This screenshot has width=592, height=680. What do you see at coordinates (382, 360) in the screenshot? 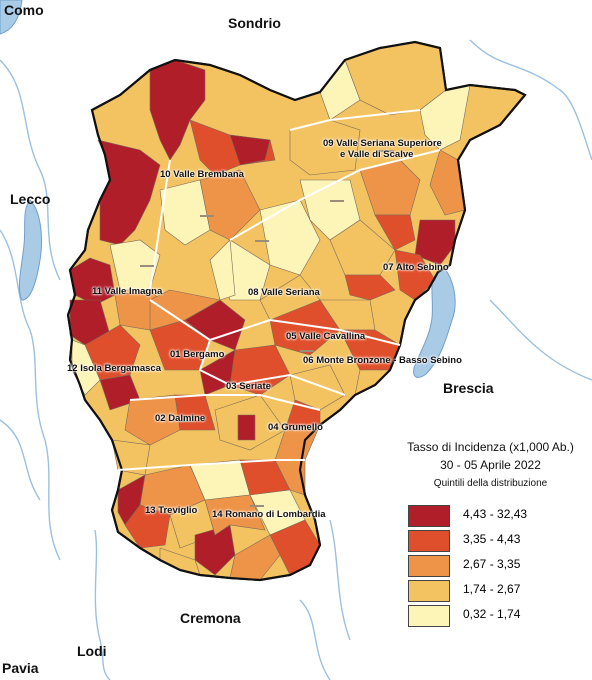
I see `district-label-06: 06 Monte Bronzone - Basso Sebino` at bounding box center [382, 360].